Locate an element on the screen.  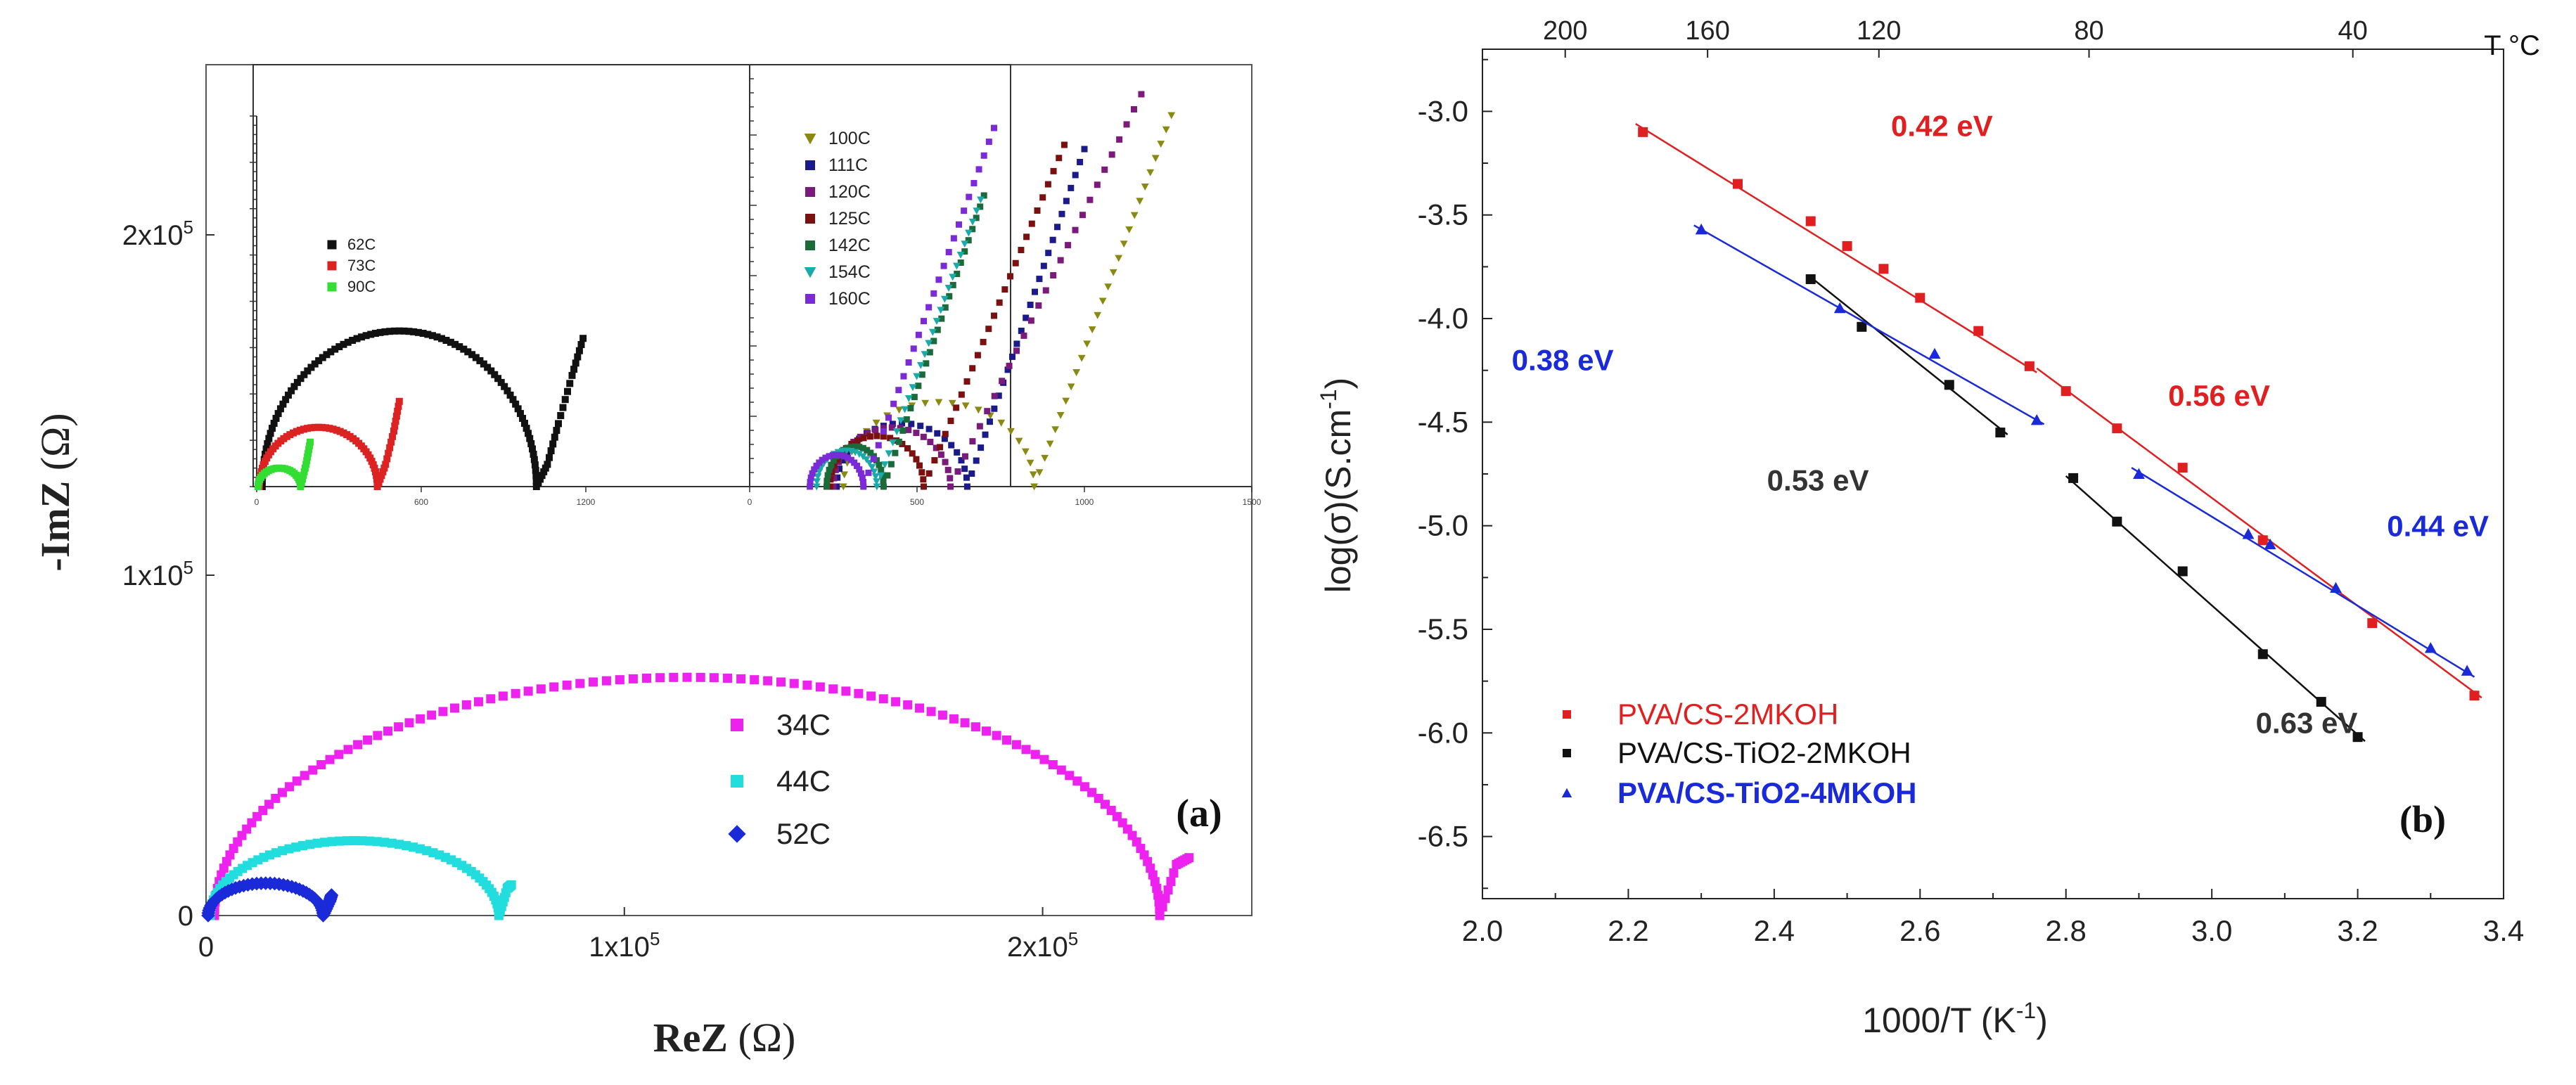
series-34C is located at coordinates (702, 796).